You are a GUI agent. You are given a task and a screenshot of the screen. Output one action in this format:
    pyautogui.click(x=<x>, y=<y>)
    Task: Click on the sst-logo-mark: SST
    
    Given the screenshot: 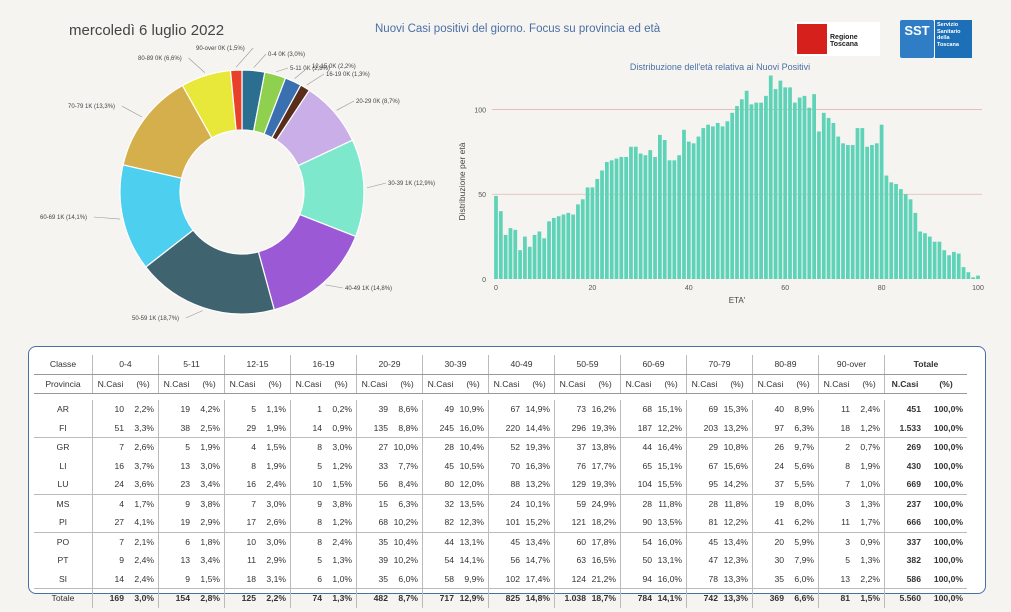 What is the action you would take?
    pyautogui.click(x=917, y=39)
    